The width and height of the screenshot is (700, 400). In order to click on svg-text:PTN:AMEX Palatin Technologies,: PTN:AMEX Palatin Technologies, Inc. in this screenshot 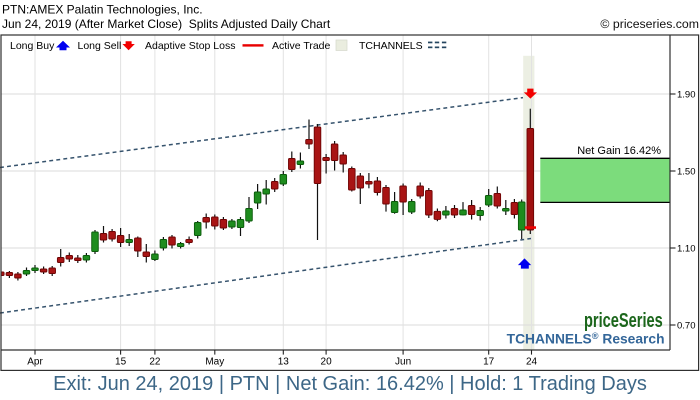, I will do `click(102, 10)`.